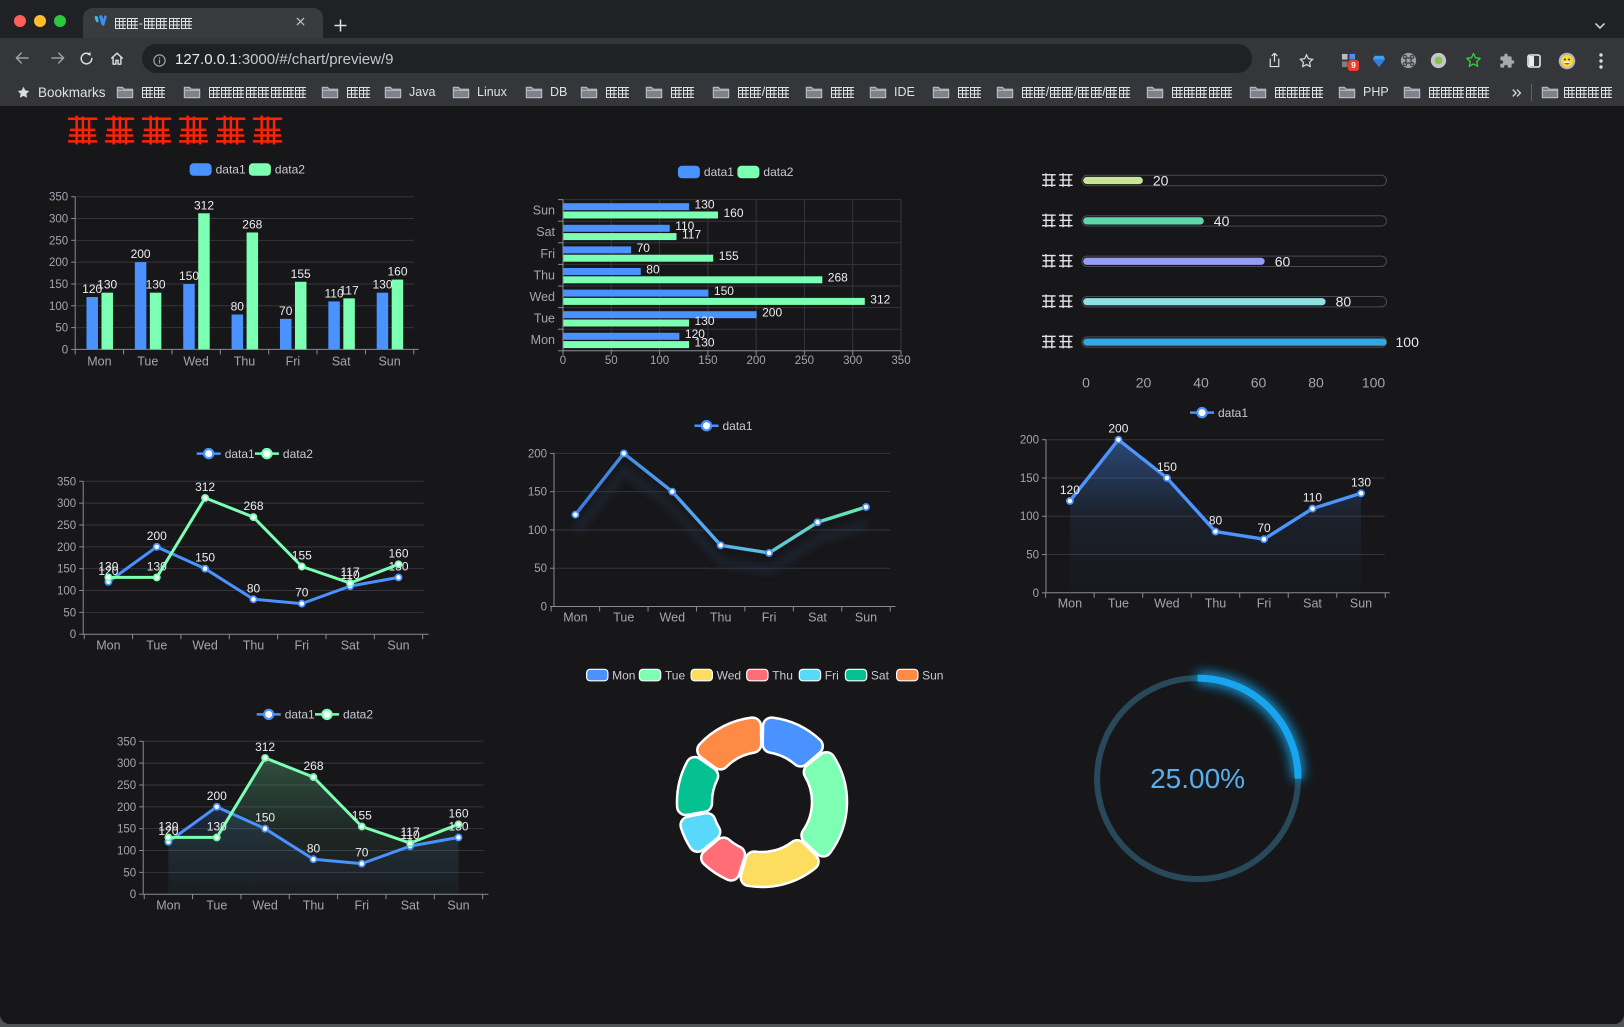 The width and height of the screenshot is (1624, 1027). What do you see at coordinates (1312, 498) in the screenshot?
I see `svg-text: 110` at bounding box center [1312, 498].